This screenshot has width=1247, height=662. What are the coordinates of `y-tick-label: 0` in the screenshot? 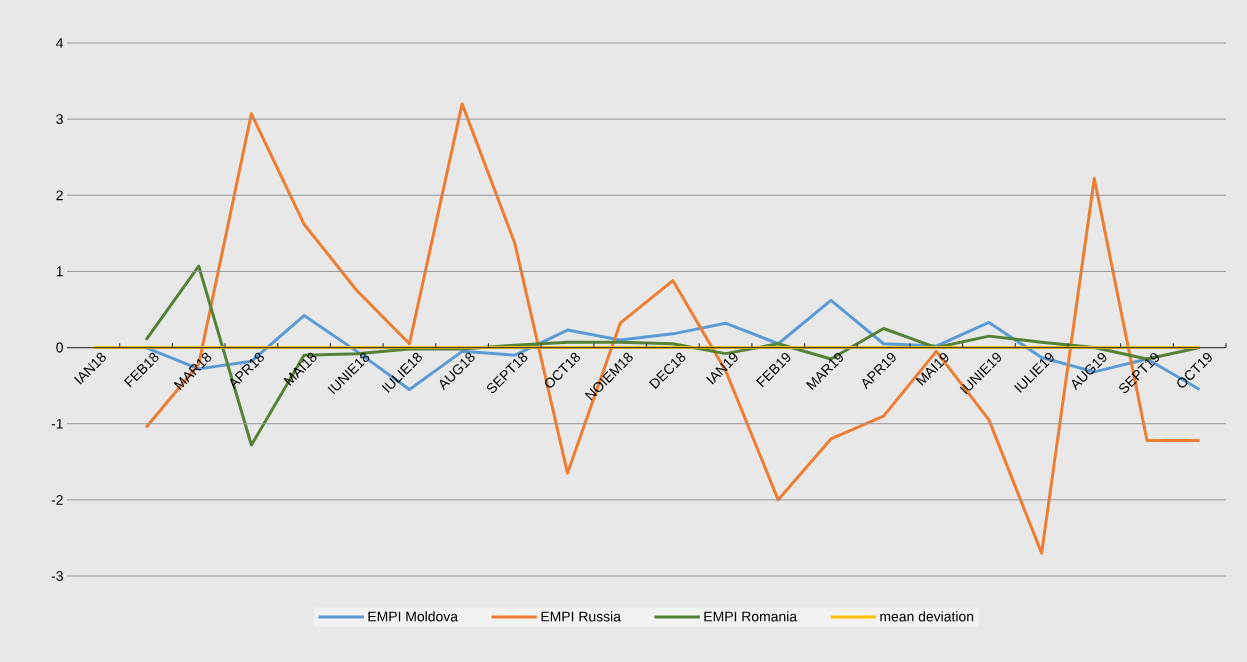 It's located at (59, 347).